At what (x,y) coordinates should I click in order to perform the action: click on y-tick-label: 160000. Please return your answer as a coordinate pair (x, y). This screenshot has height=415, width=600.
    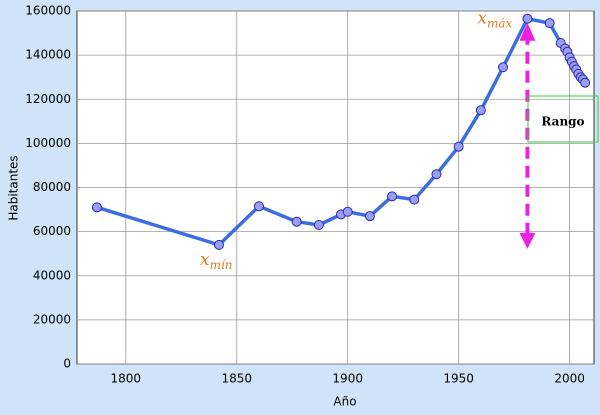
    Looking at the image, I should click on (48, 11).